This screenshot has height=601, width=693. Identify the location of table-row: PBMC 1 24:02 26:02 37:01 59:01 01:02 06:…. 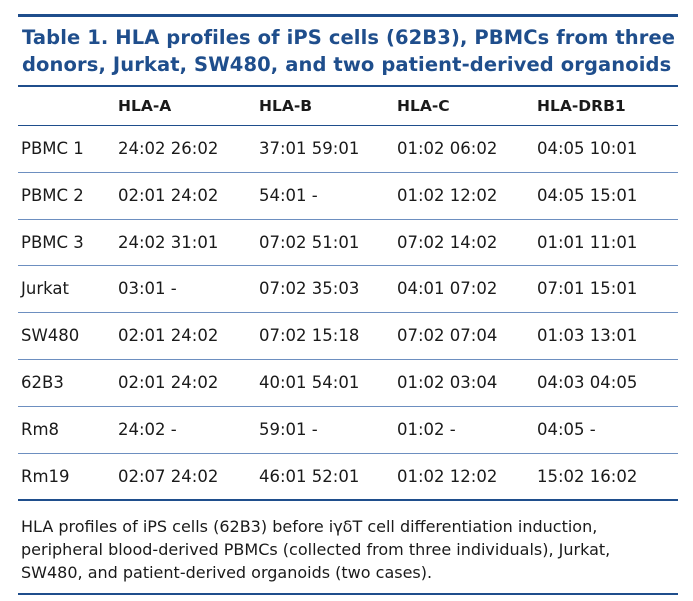
(348, 149).